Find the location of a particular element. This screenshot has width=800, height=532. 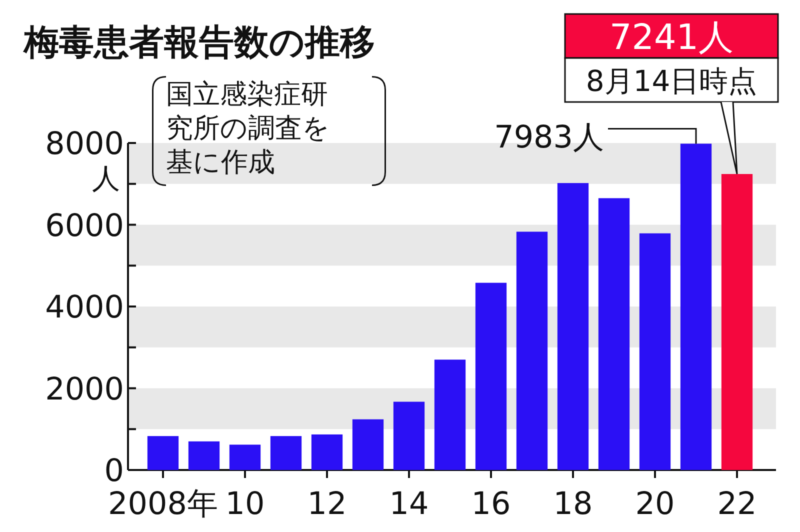

y-axis-title: 人 is located at coordinates (106, 178).